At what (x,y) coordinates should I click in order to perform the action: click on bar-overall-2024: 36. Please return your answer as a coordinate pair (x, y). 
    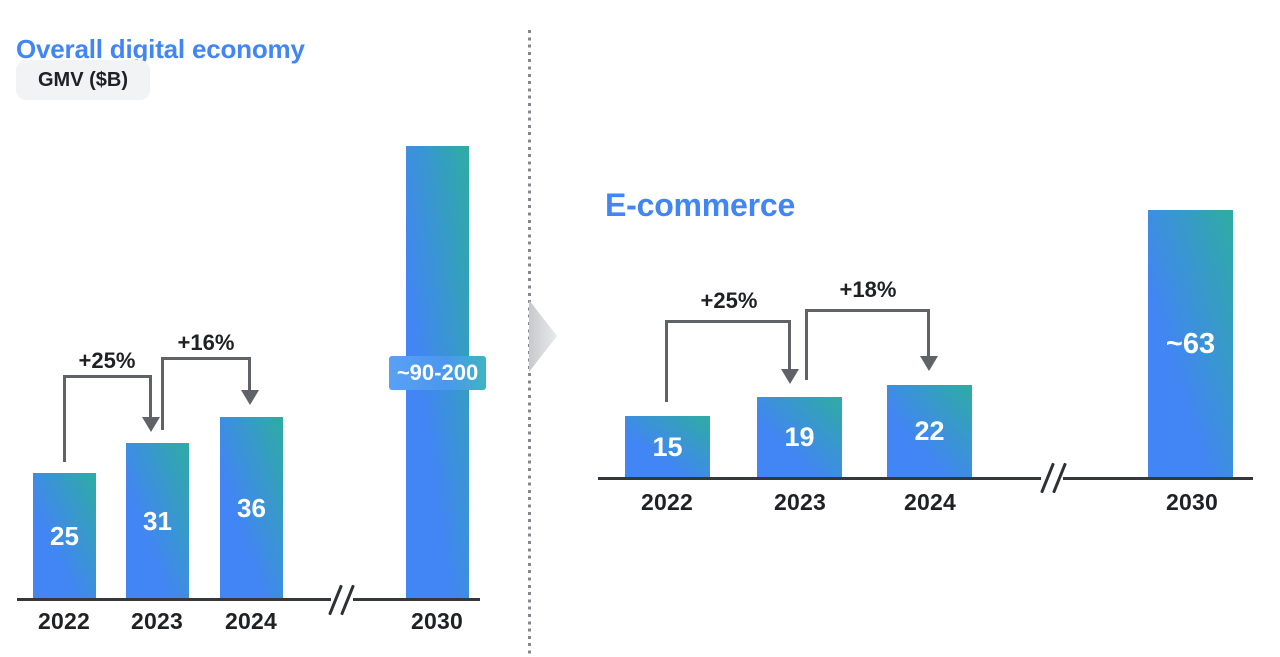
    Looking at the image, I should click on (251, 508).